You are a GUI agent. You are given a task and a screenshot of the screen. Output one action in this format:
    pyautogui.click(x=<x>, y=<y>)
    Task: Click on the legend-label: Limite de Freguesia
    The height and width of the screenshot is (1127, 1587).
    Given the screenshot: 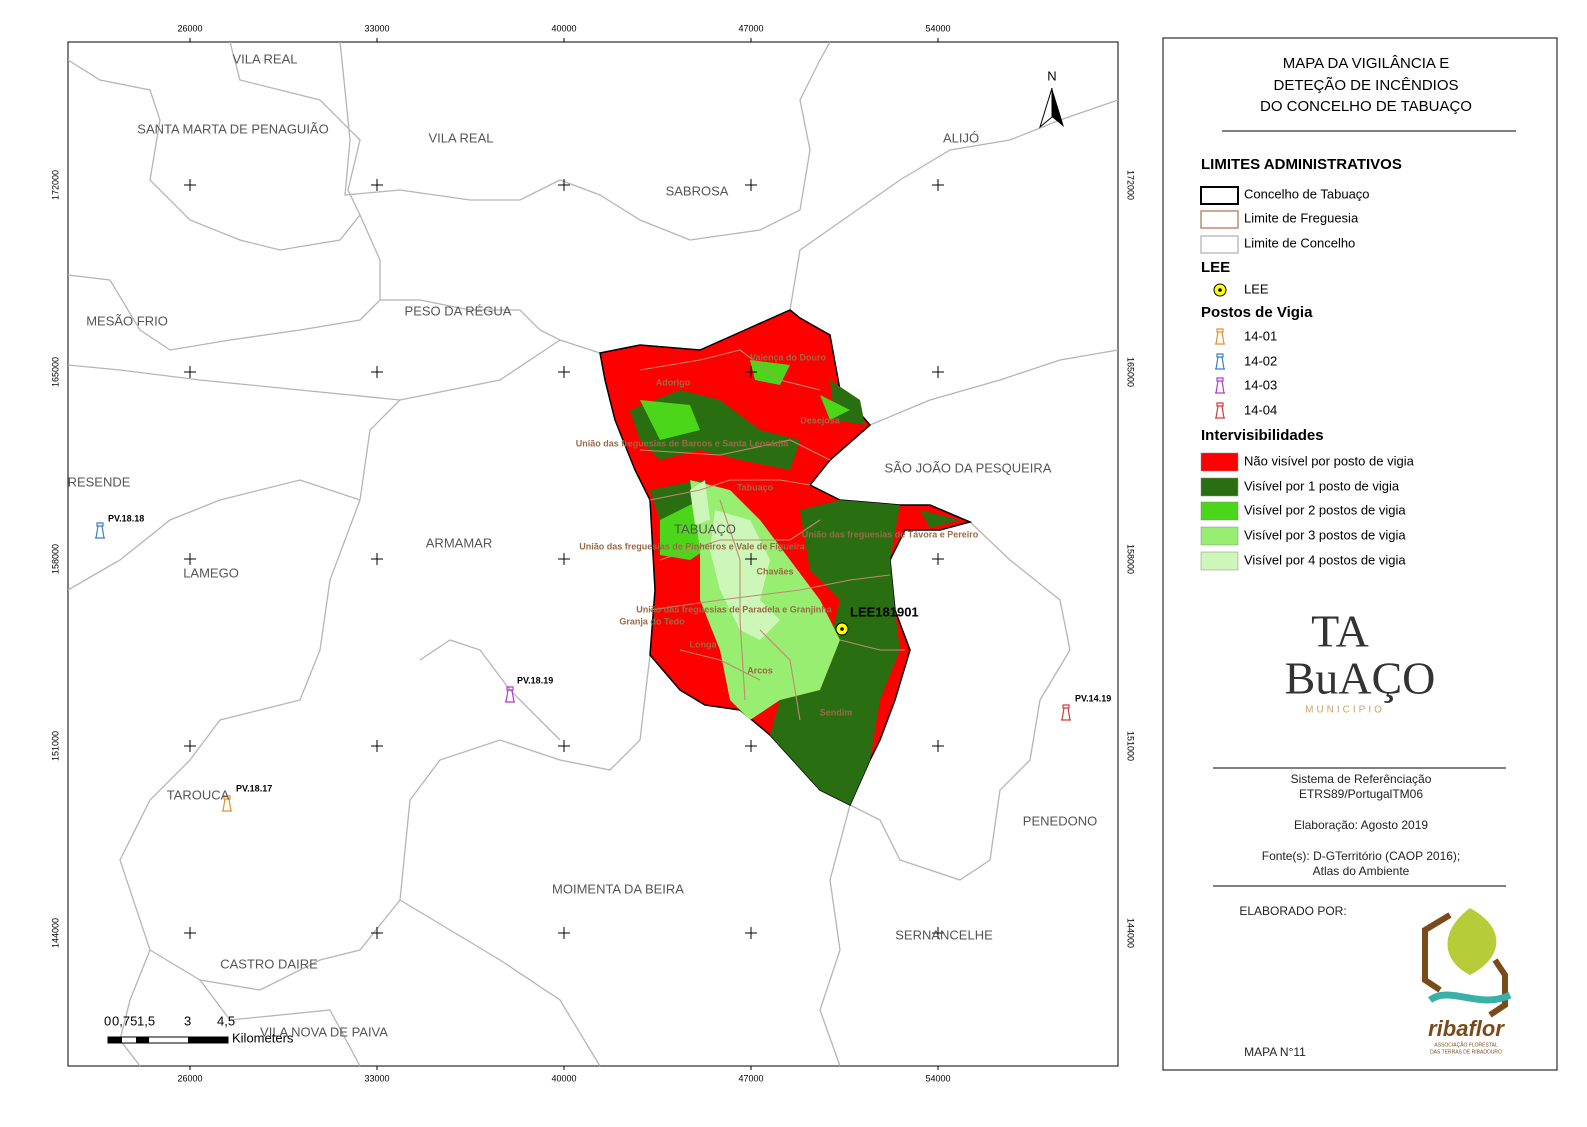 What is the action you would take?
    pyautogui.click(x=1301, y=217)
    